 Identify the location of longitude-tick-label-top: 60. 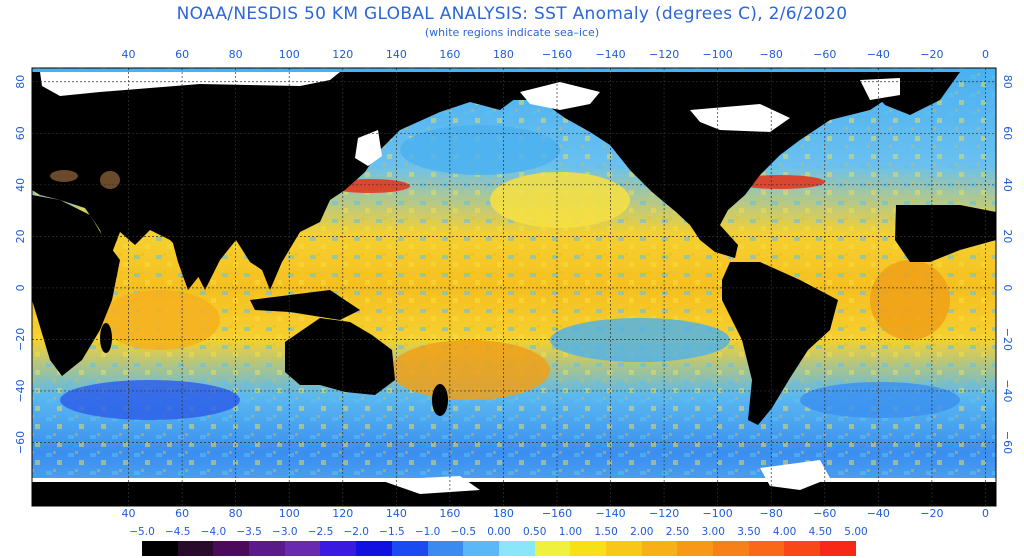
(182, 54).